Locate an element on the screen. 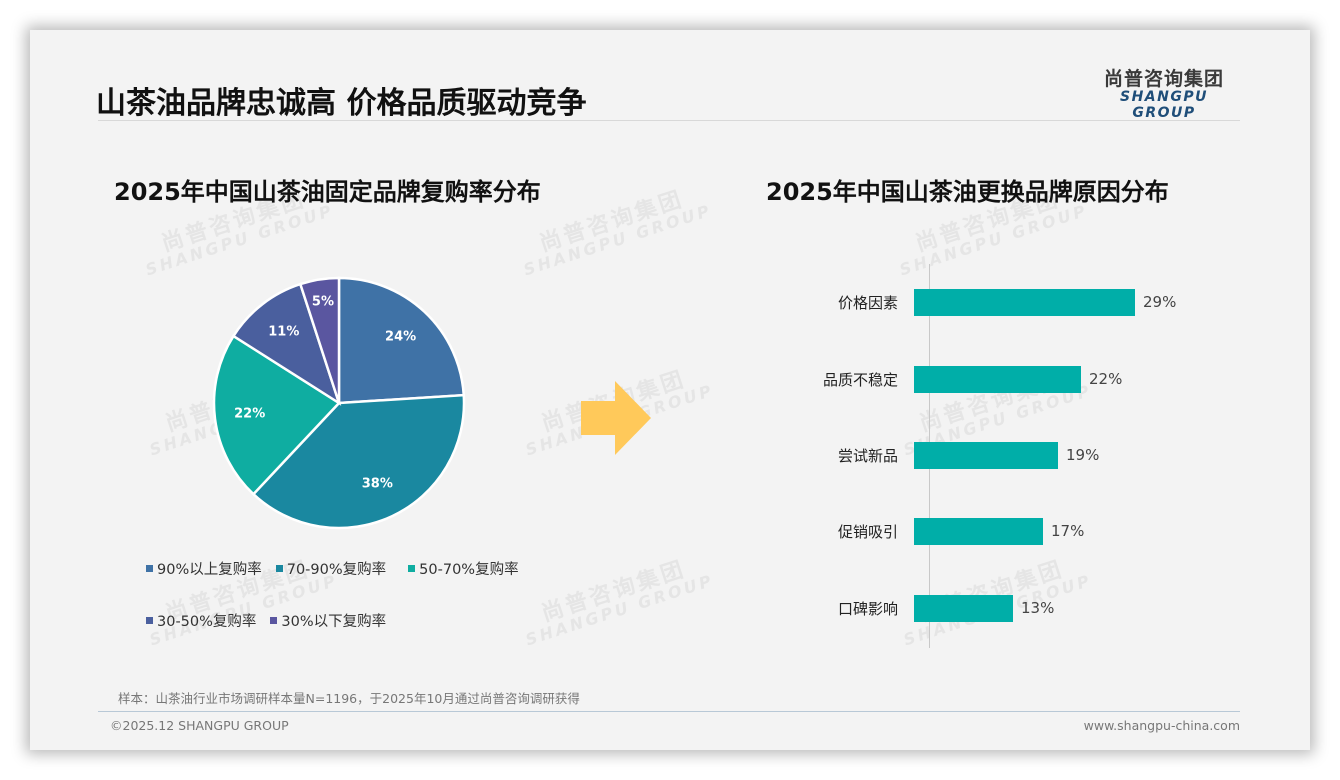 The width and height of the screenshot is (1340, 780). bar-value: 29% is located at coordinates (1160, 302).